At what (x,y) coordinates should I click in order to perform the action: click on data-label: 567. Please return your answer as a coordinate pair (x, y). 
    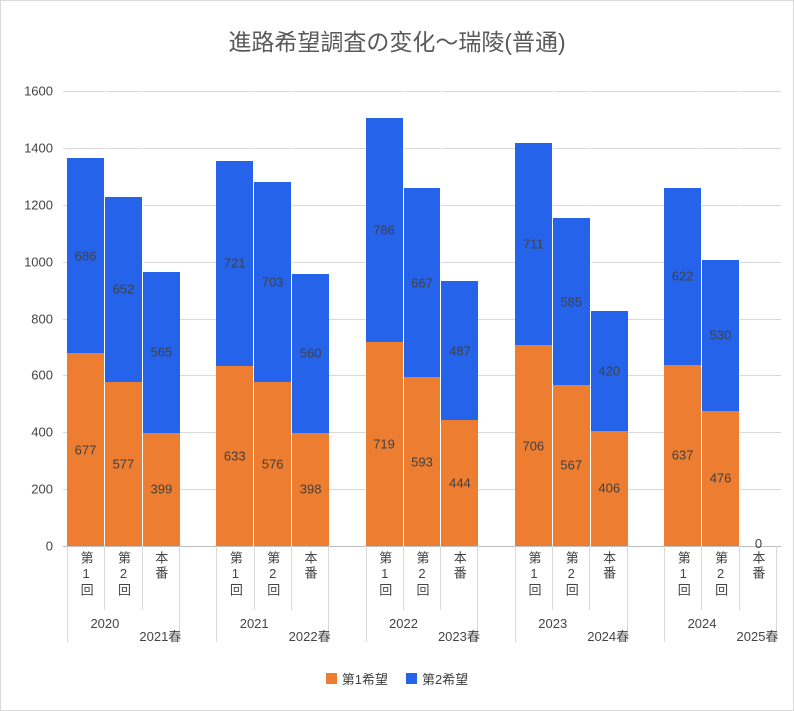
    Looking at the image, I should click on (571, 465).